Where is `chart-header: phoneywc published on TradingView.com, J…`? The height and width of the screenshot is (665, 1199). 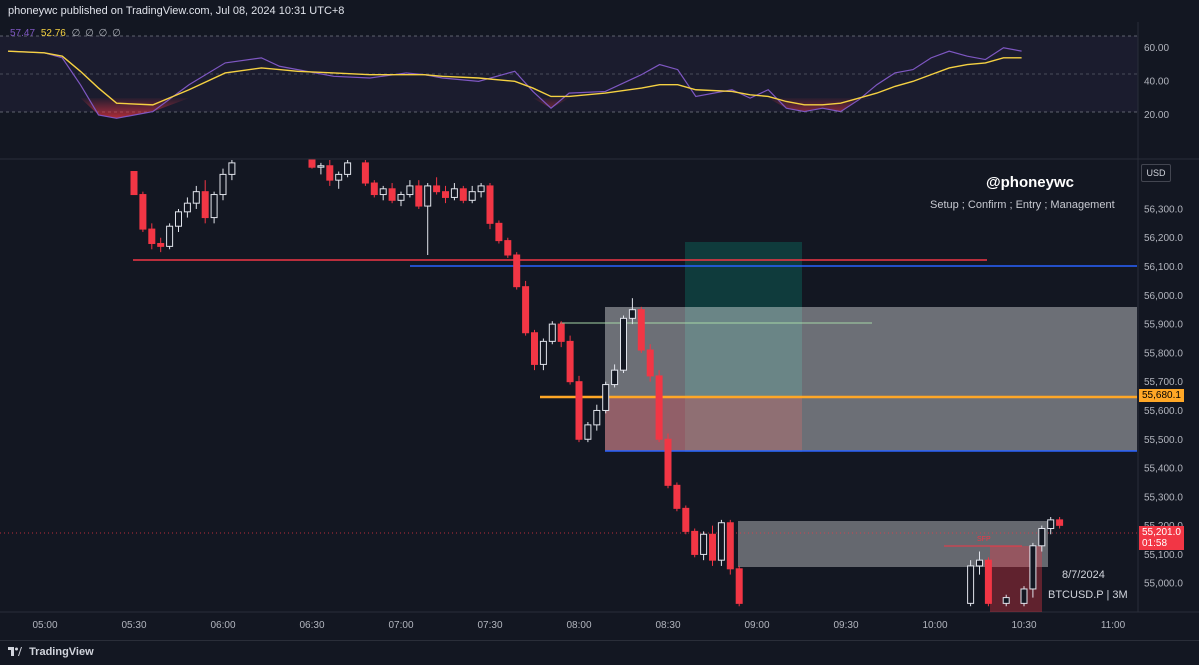
chart-header: phoneywc published on TradingView.com, J… is located at coordinates (599, 11).